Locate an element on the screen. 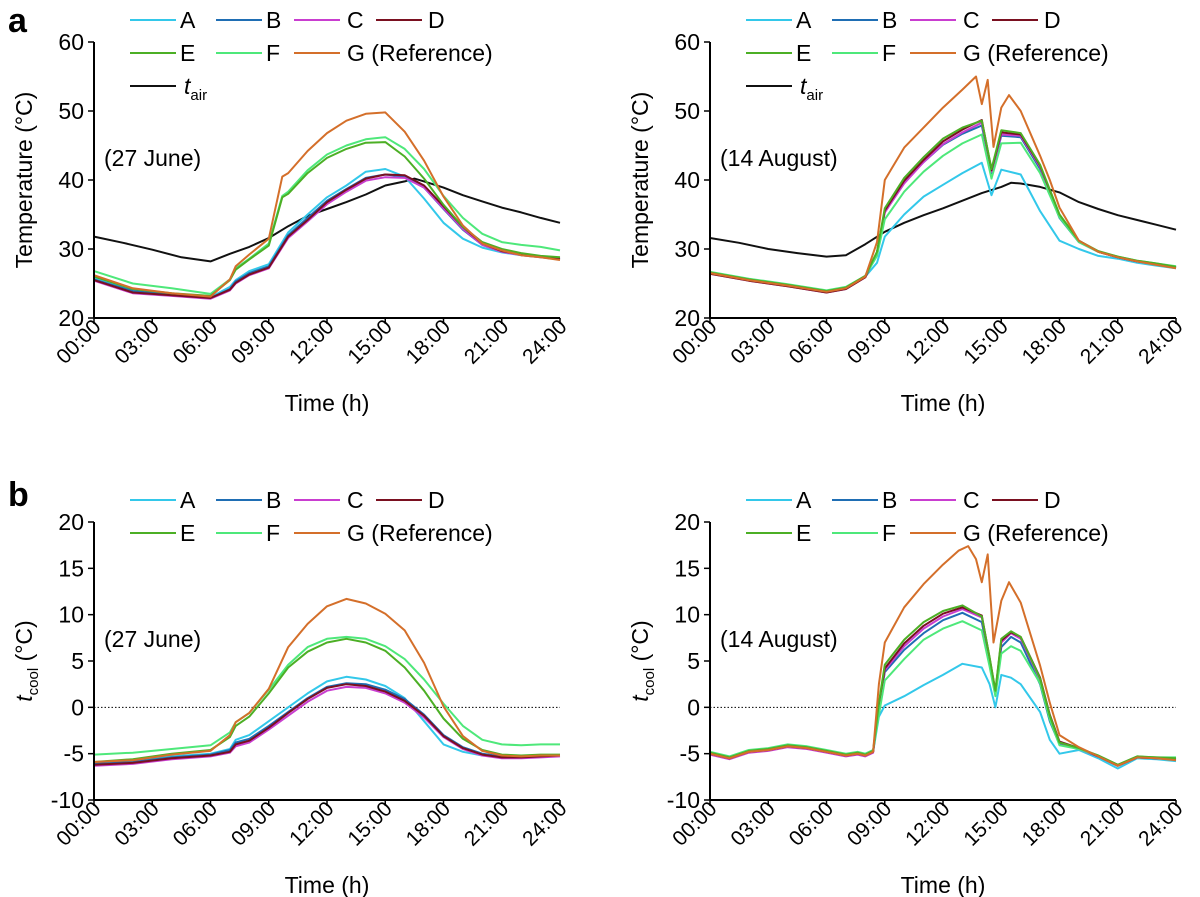 This screenshot has width=1200, height=897. date-annotation: (27 June) is located at coordinates (152, 158).